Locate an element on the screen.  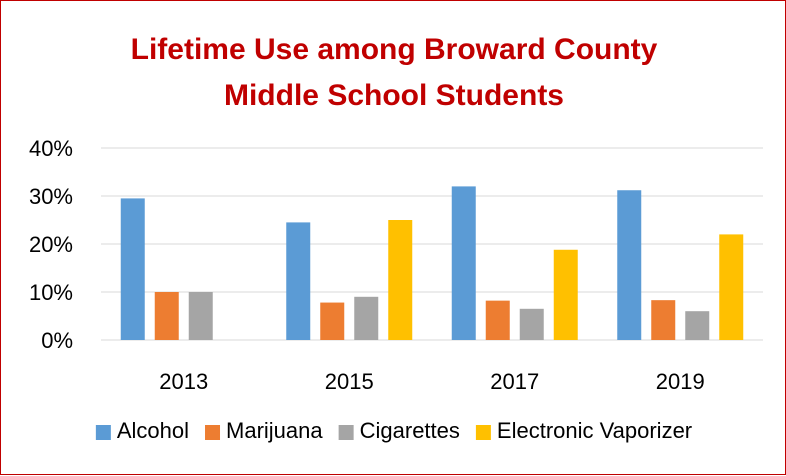
y-tick-label-0: 0% is located at coordinates (57, 340).